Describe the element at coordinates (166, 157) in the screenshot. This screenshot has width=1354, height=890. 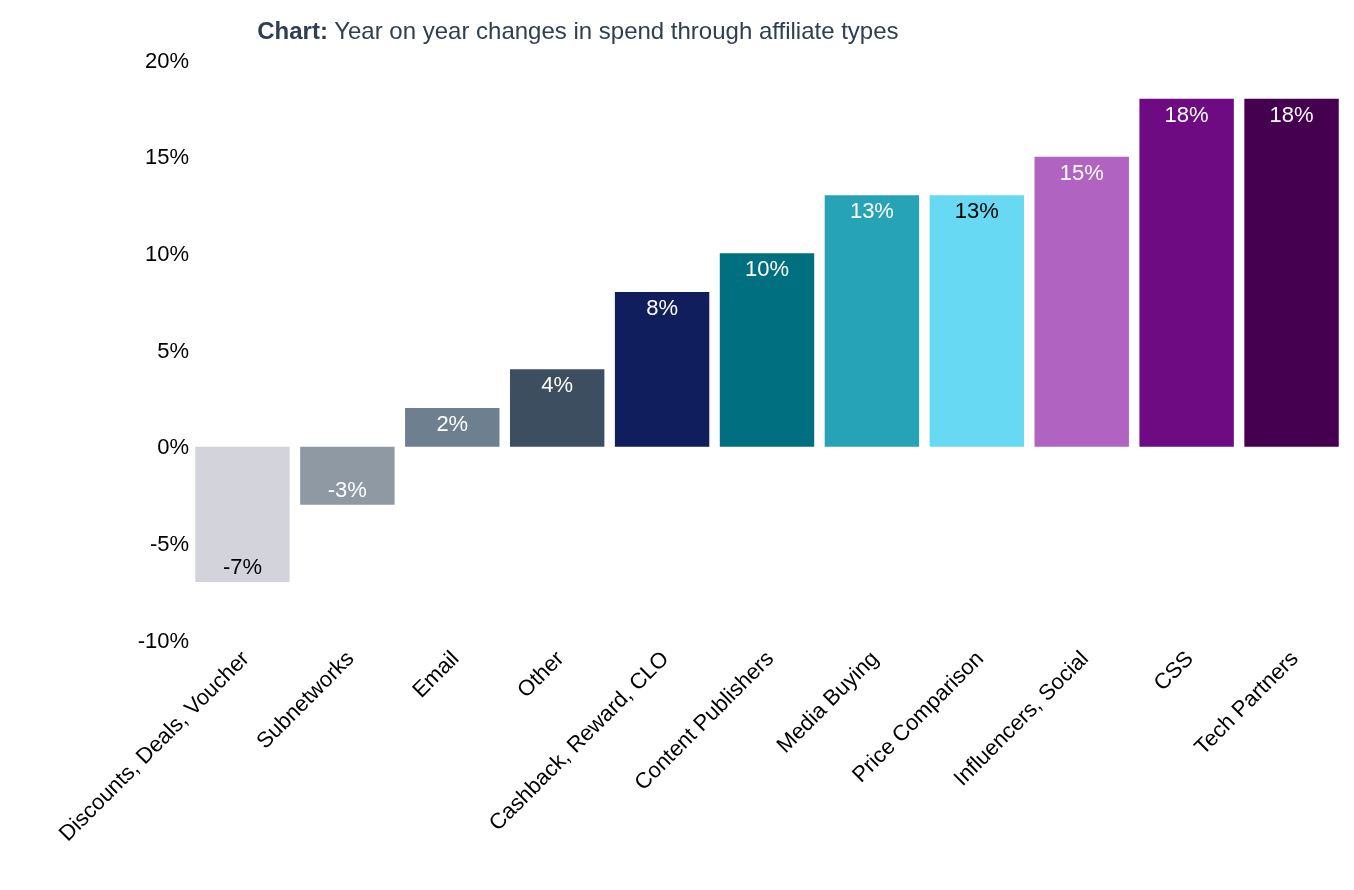
I see `y-tick-label: 15%` at that location.